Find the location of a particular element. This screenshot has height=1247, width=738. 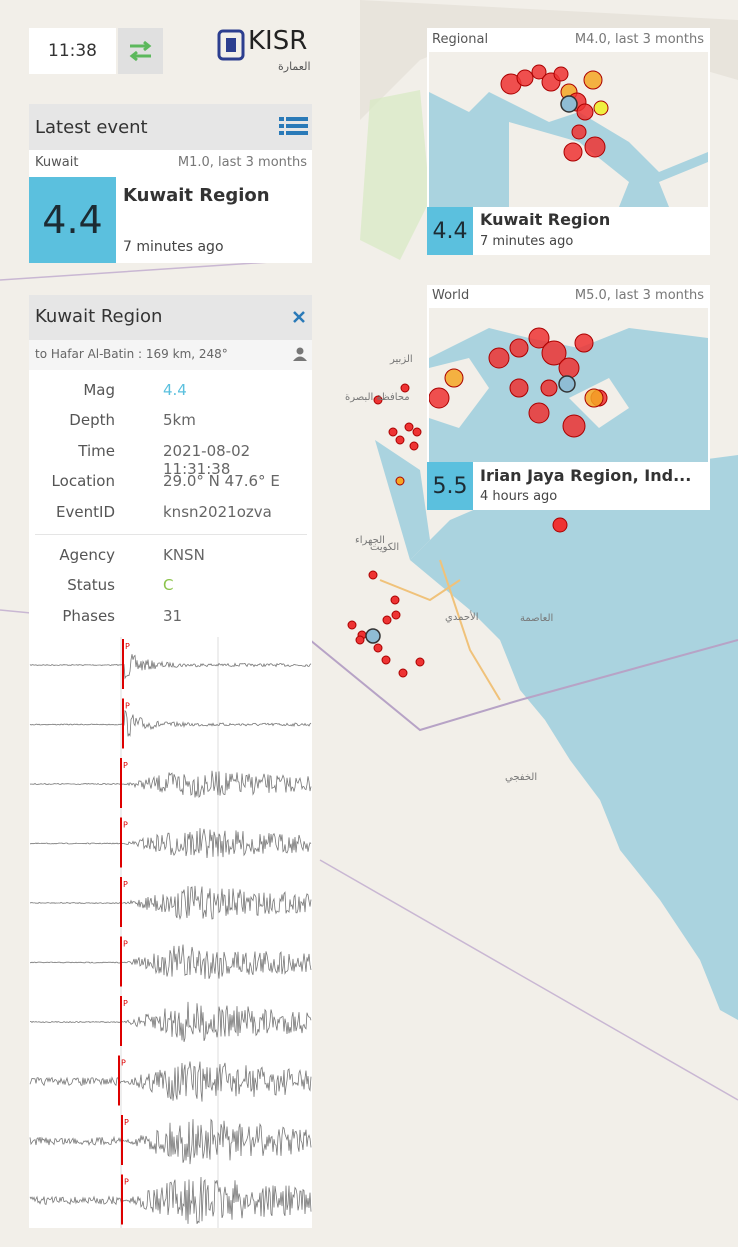

regional-map is located at coordinates (568, 129).